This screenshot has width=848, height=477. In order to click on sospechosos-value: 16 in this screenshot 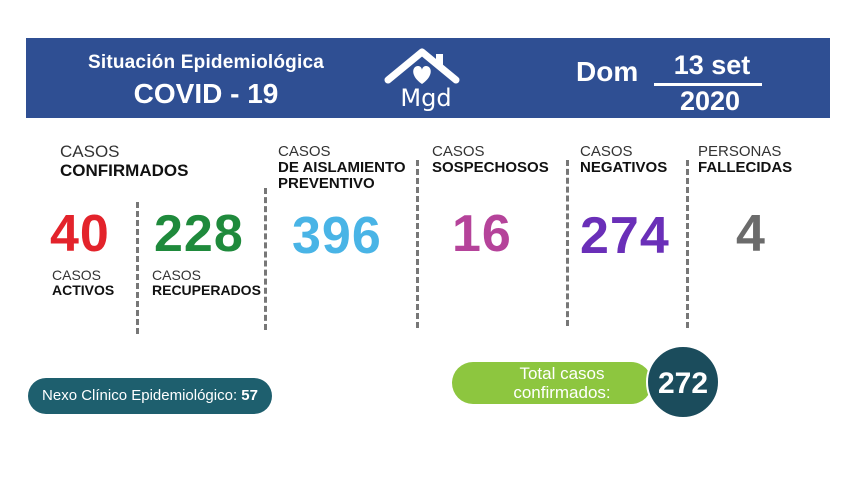, I will do `click(482, 234)`.